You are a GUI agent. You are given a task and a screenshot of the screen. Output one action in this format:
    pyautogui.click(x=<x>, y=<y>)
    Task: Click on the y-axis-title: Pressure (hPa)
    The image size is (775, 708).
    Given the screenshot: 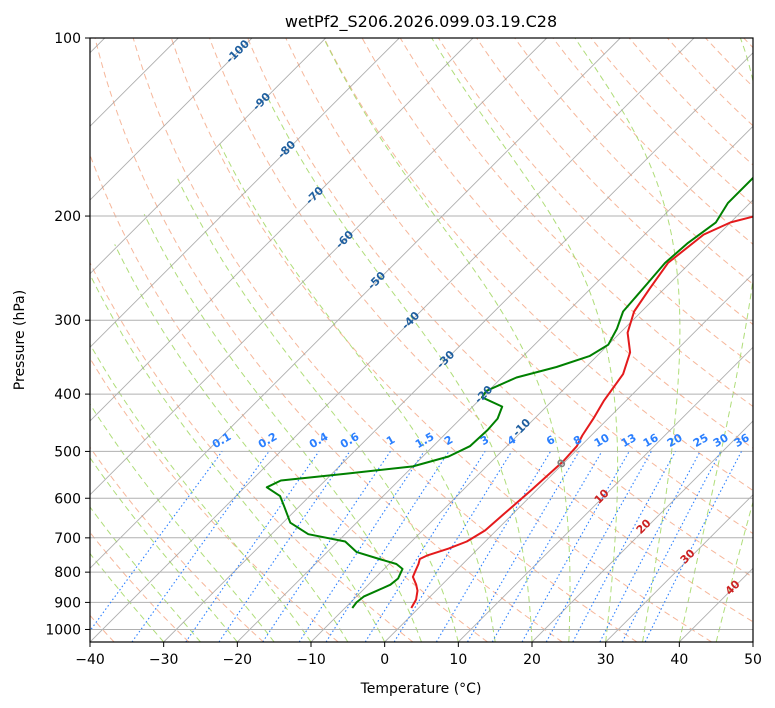 What is the action you would take?
    pyautogui.click(x=20, y=340)
    